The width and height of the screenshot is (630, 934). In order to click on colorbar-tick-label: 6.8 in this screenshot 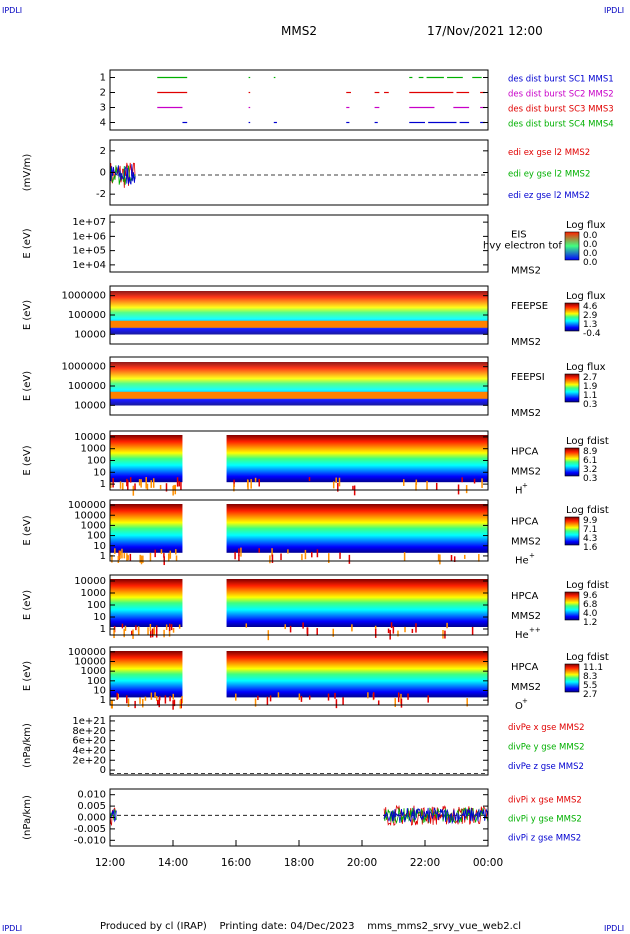, I will do `click(590, 605)`.